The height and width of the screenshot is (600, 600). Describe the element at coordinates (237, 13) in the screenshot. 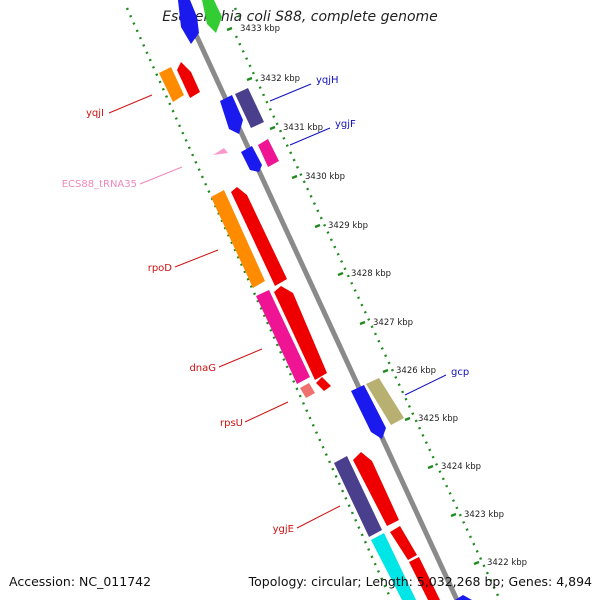

I see `outer-track-dots-top` at that location.